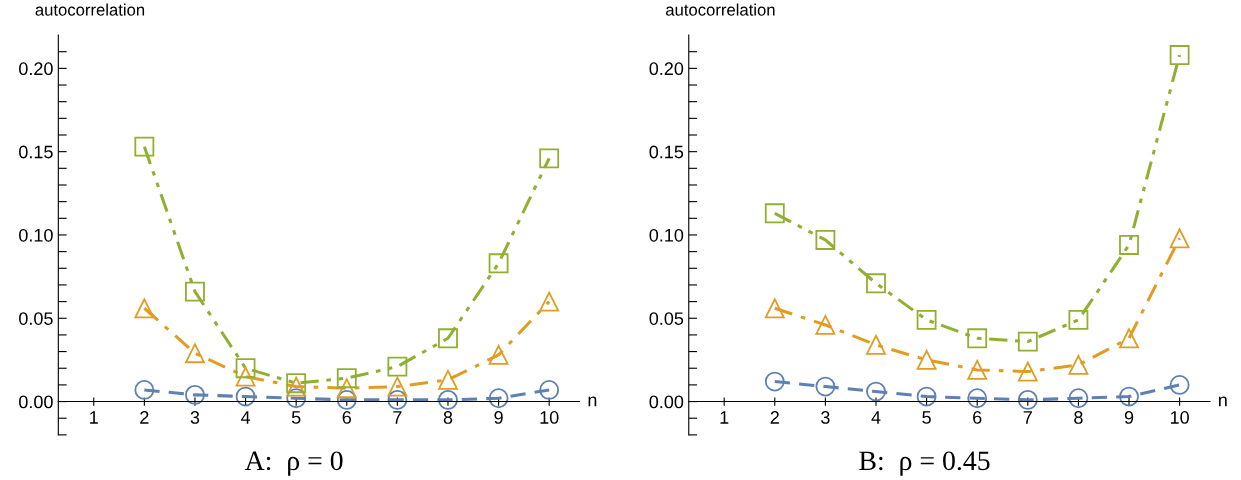 Image resolution: width=1241 pixels, height=480 pixels. What do you see at coordinates (293, 463) in the screenshot?
I see `text: A: ρ = 0` at bounding box center [293, 463].